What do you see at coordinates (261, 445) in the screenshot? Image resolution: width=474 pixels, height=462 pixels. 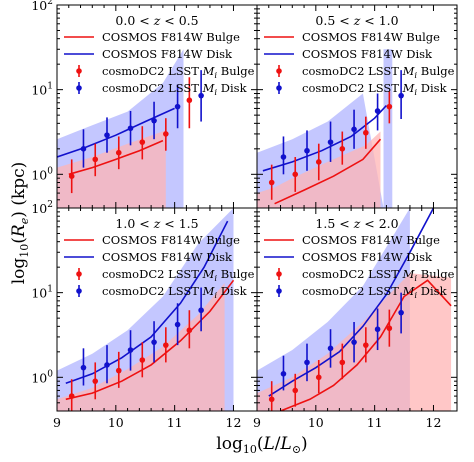 I see `x-axis-label: log10(L/L⊙)` at bounding box center [261, 445].